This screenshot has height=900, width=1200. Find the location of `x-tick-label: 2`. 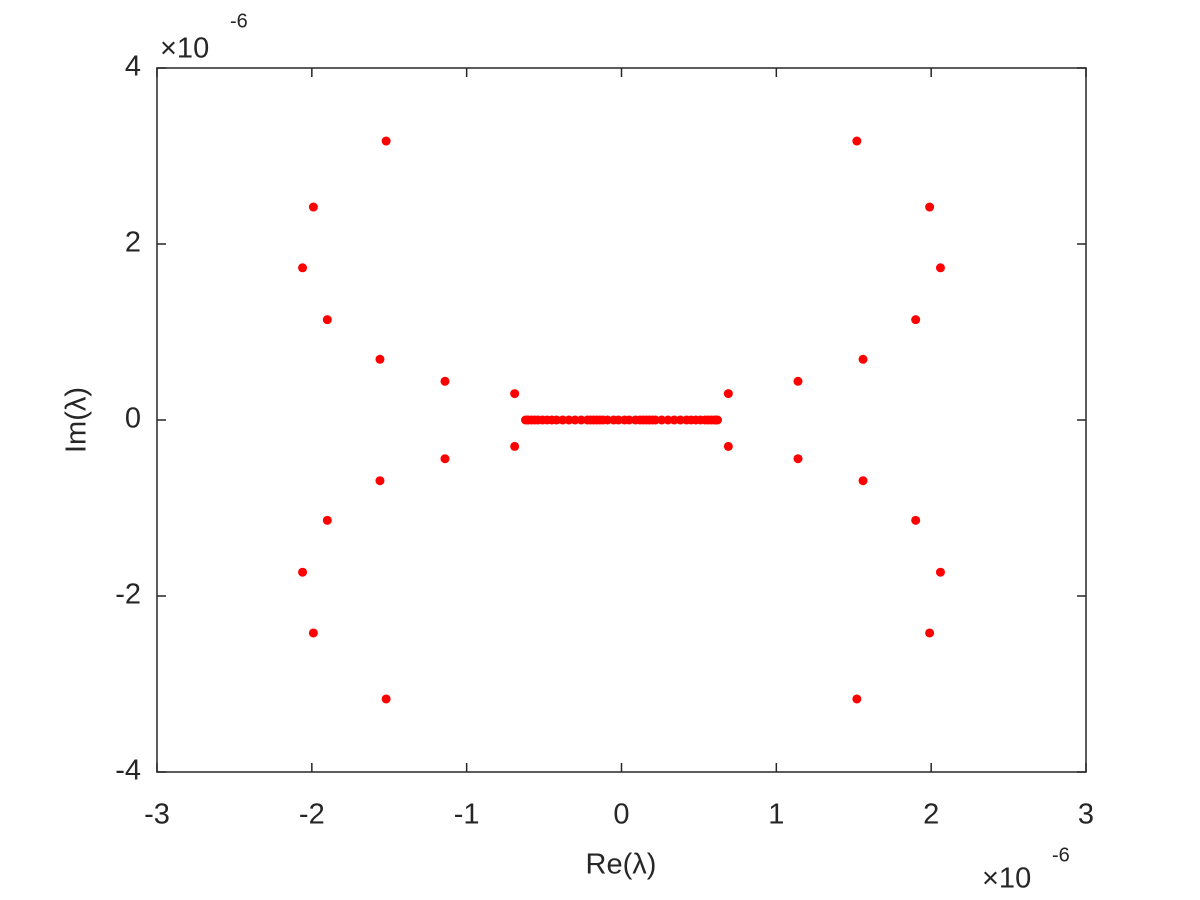

x-tick-label: 2 is located at coordinates (931, 815).